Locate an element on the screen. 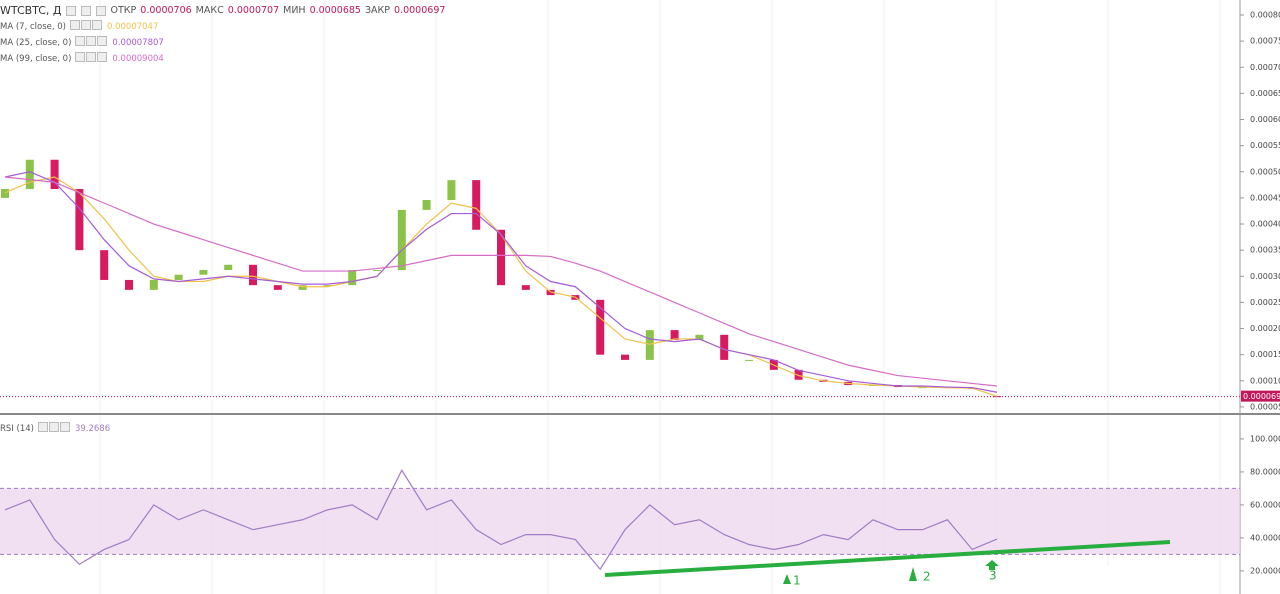 This screenshot has width=1280, height=594. y-tick-label: 100.0000 is located at coordinates (1265, 438).